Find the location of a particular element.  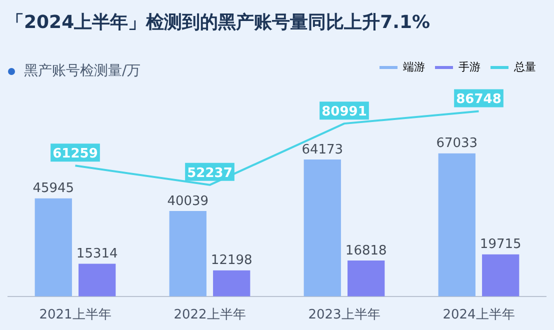

data-label: 80991 is located at coordinates (344, 112).